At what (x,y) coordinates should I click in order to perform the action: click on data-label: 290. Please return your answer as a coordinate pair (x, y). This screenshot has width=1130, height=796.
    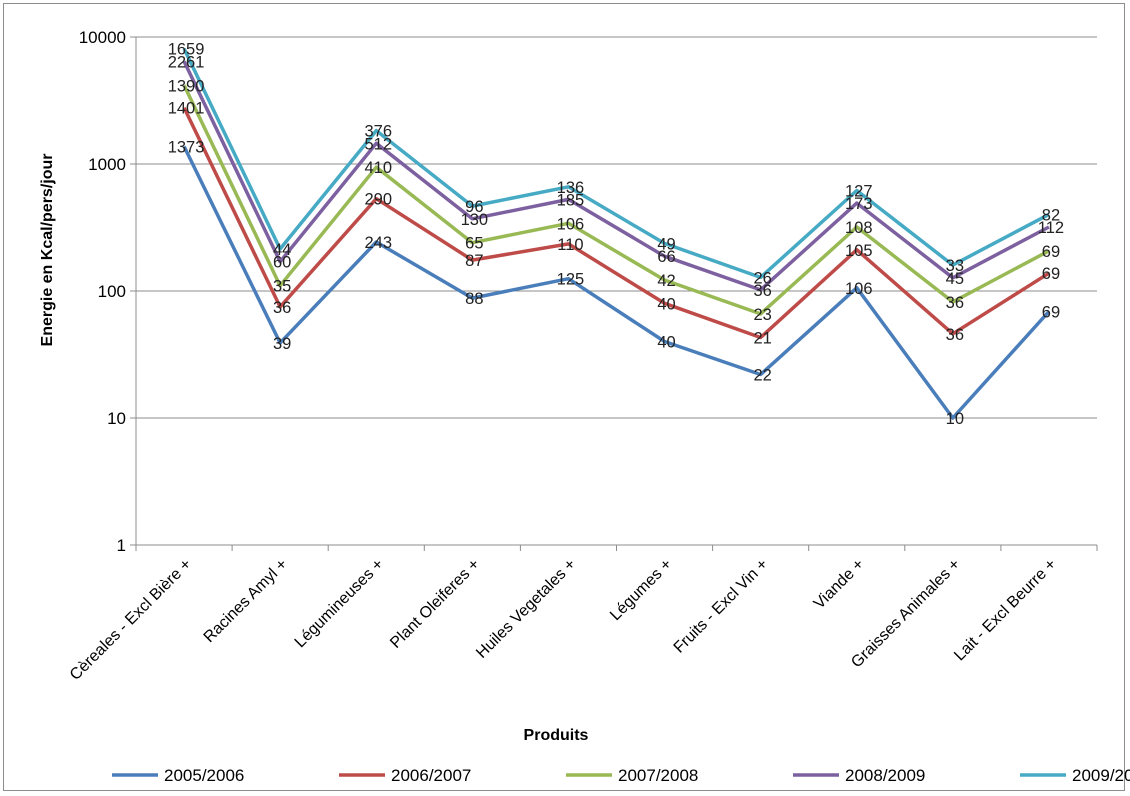
    Looking at the image, I should click on (378, 200).